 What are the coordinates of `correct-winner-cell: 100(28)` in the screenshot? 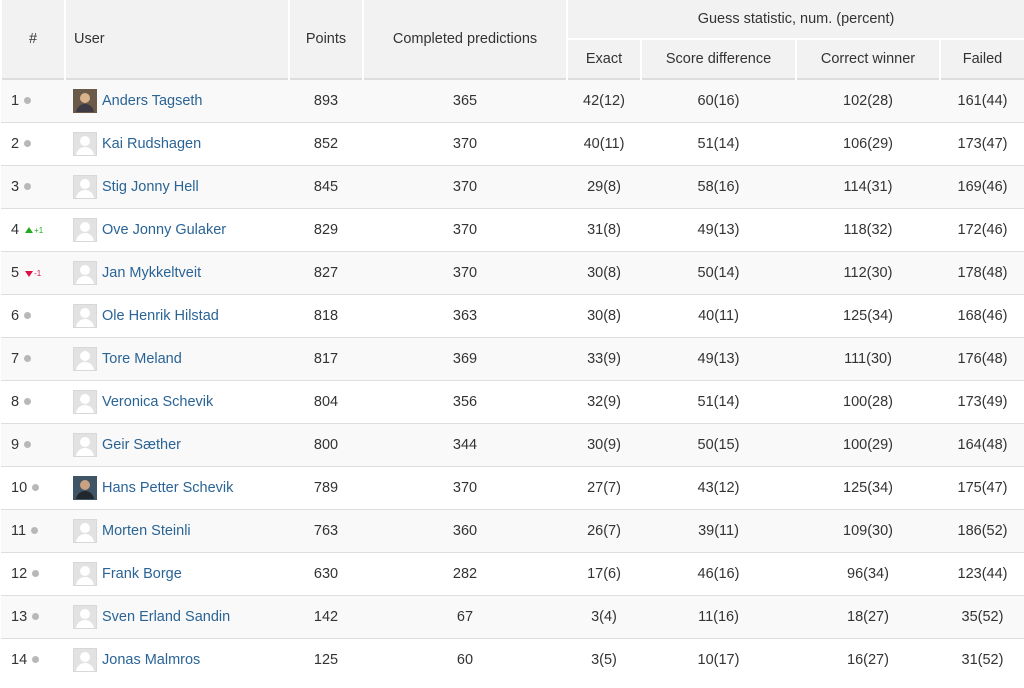 It's located at (868, 402).